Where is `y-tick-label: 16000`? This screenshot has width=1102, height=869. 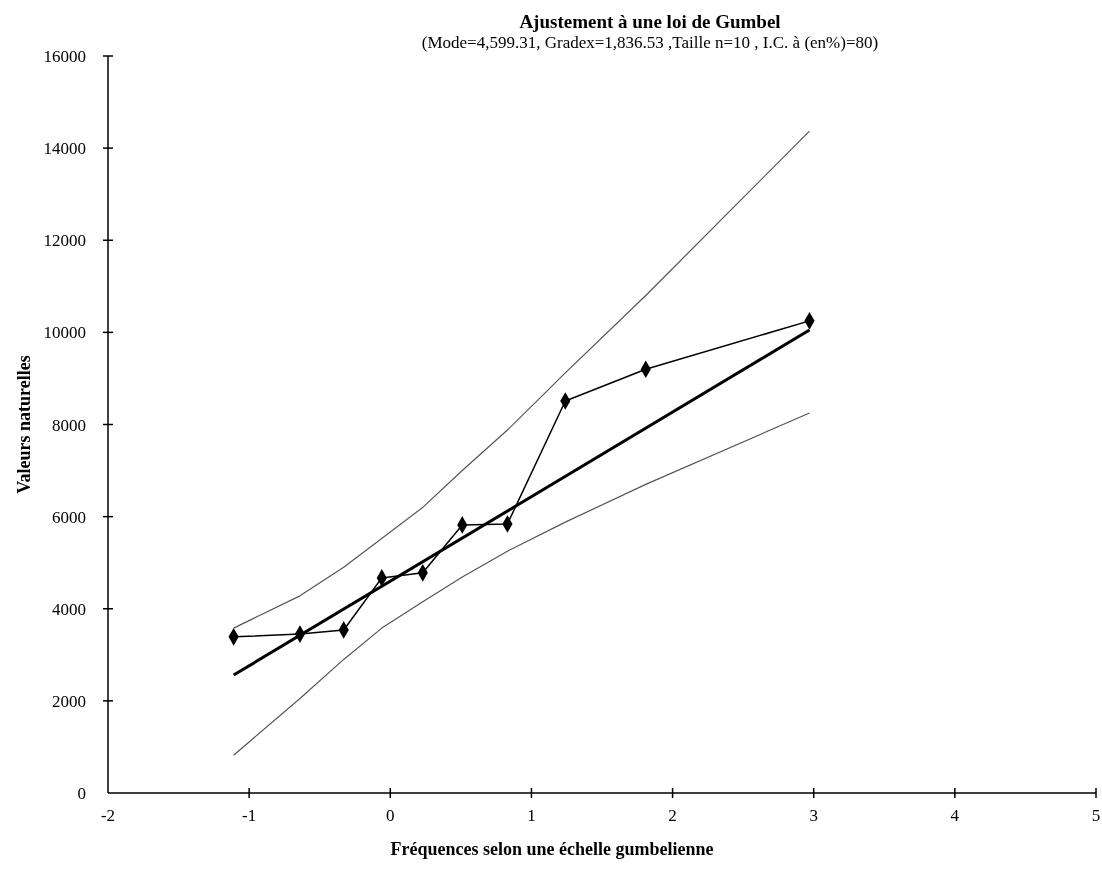 y-tick-label: 16000 is located at coordinates (64, 56).